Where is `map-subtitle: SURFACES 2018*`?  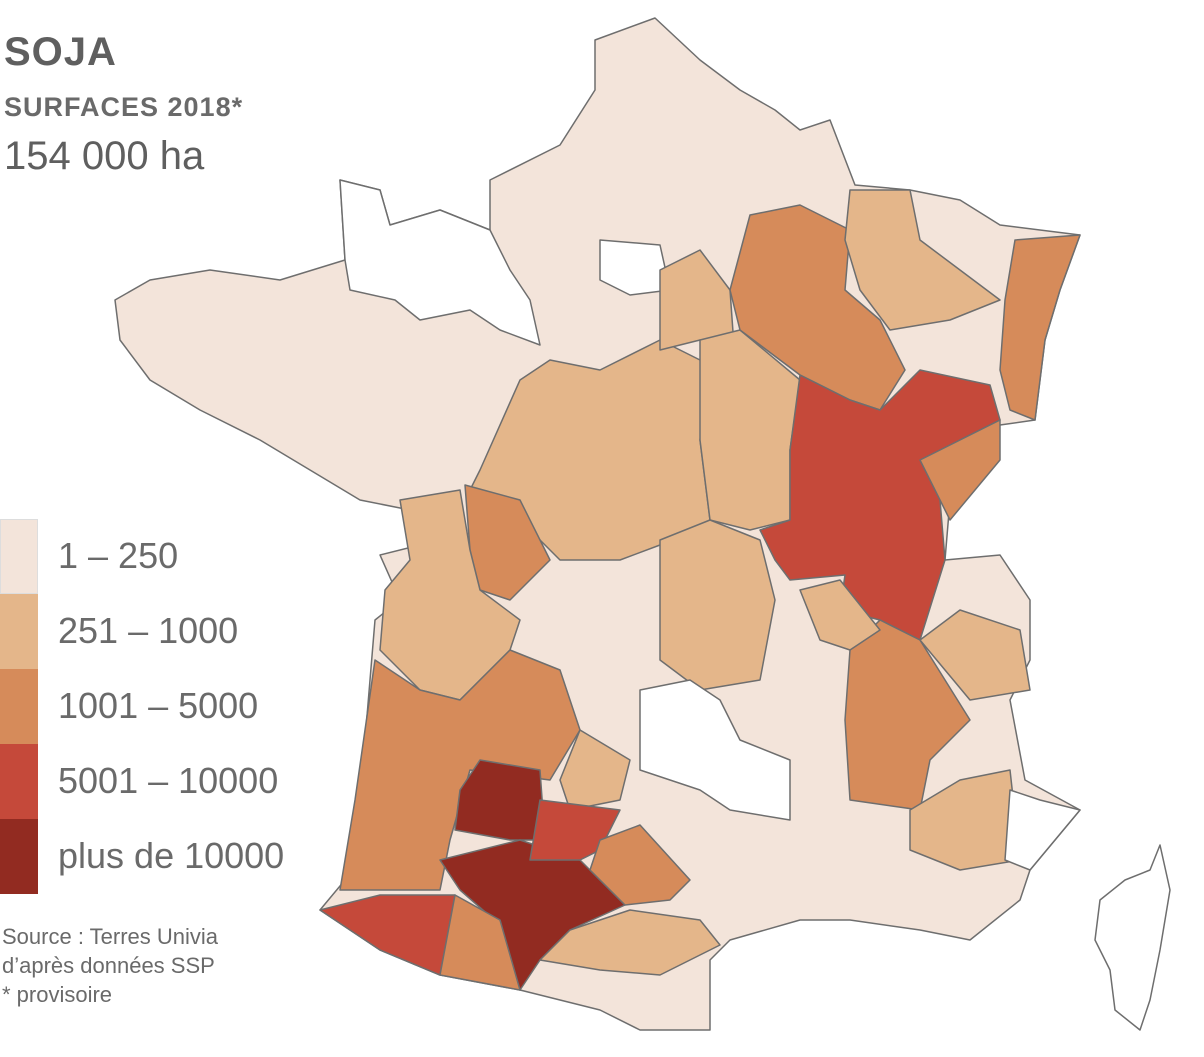 map-subtitle: SURFACES 2018* is located at coordinates (124, 107).